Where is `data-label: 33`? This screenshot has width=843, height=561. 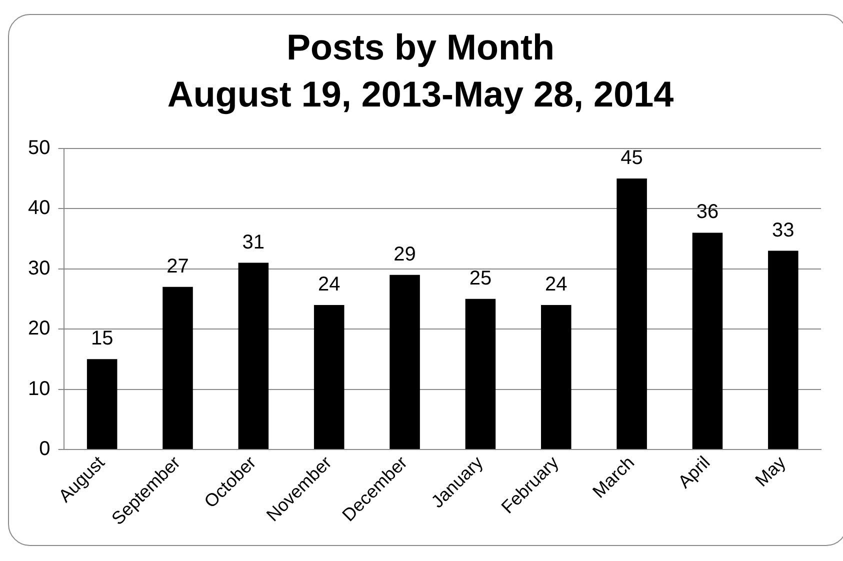 data-label: 33 is located at coordinates (783, 230).